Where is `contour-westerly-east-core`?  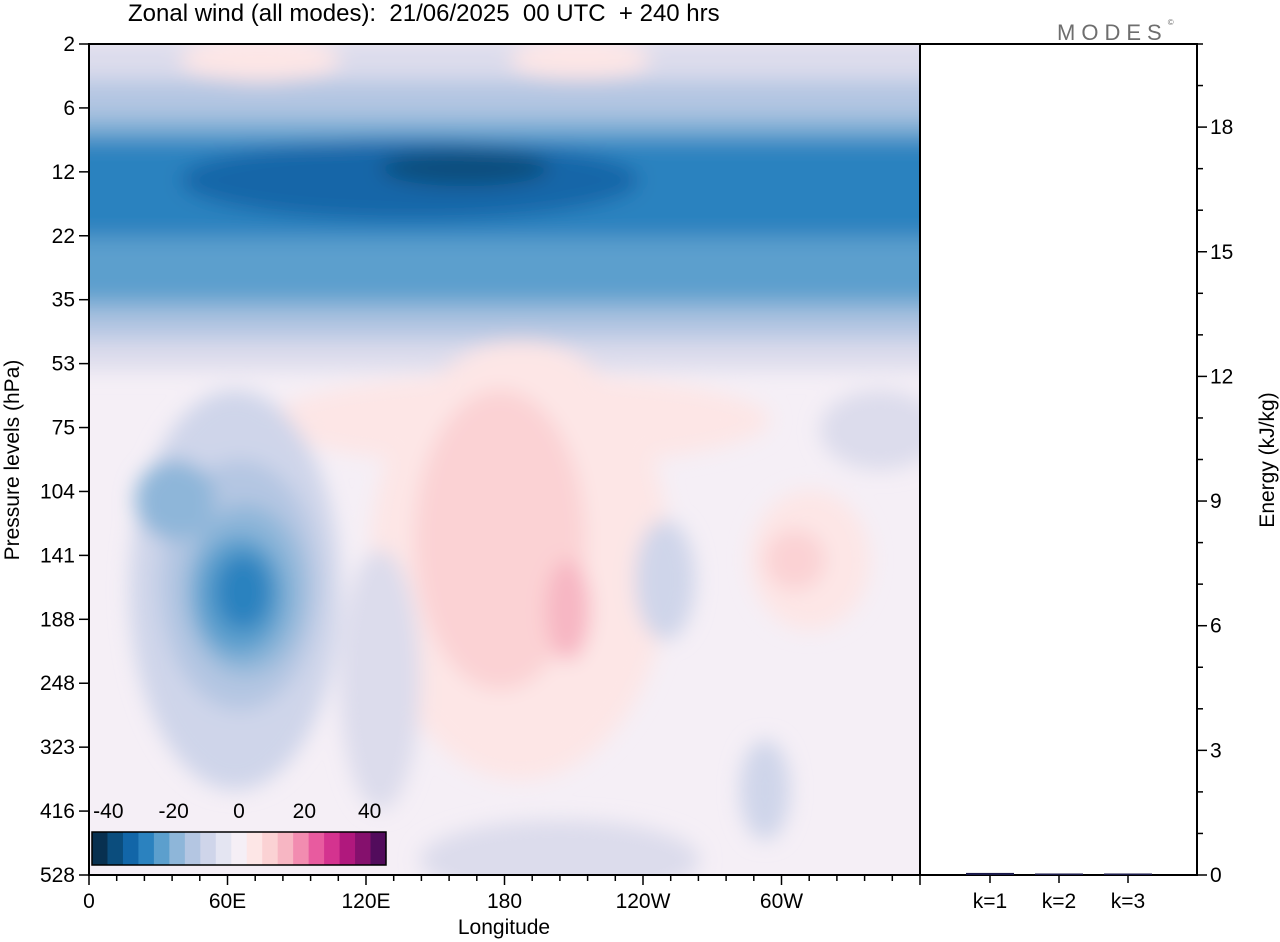 contour-westerly-east-core is located at coordinates (795, 560).